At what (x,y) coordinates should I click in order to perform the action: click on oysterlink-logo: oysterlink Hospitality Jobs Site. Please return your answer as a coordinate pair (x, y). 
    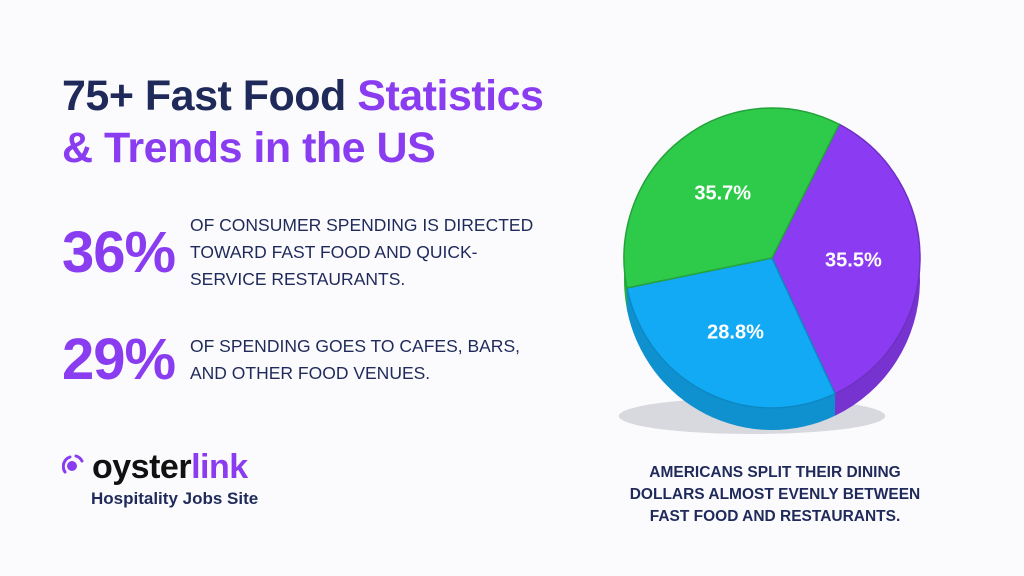
    Looking at the image, I should click on (160, 478).